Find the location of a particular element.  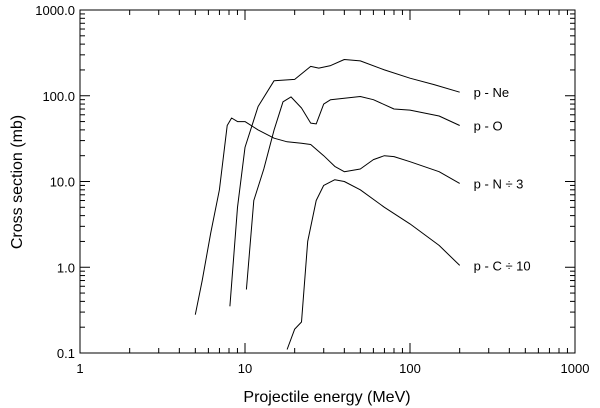

y-axis-title: Cross section (mb) is located at coordinates (17, 182).